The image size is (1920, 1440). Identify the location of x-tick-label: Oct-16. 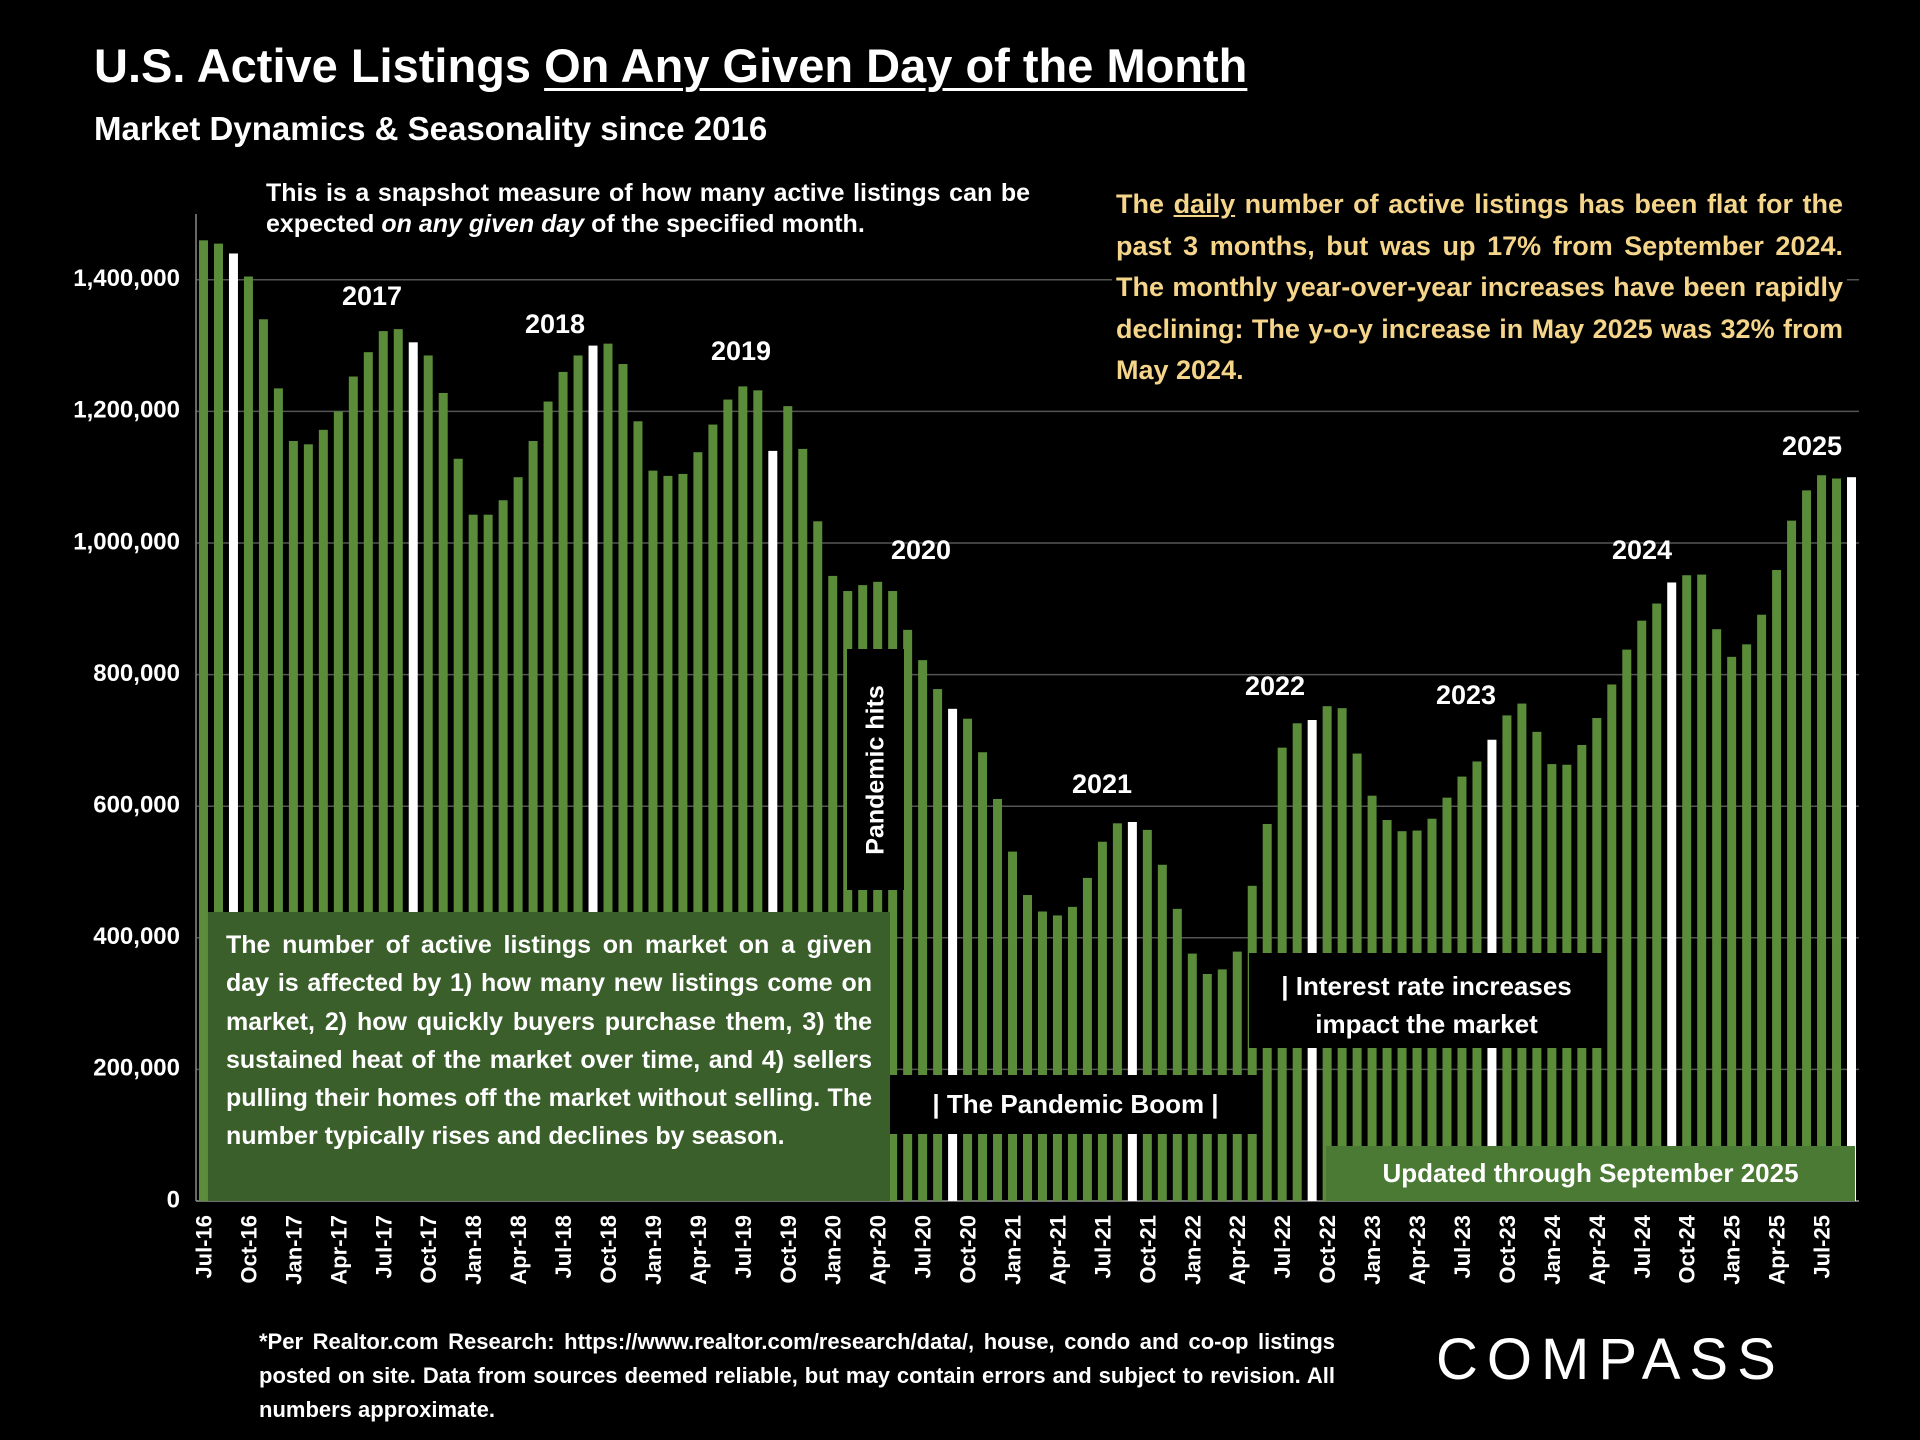
(248, 1249).